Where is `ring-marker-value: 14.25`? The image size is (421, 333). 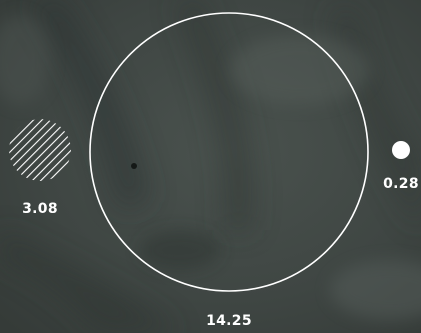
ring-marker-value: 14.25 is located at coordinates (229, 321).